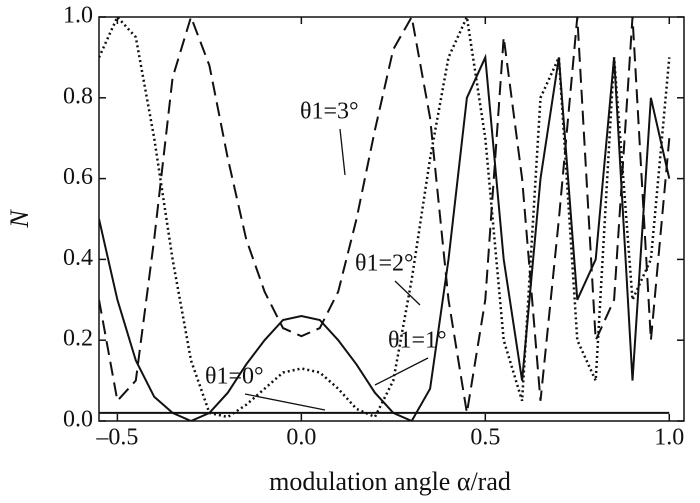 The height and width of the screenshot is (503, 700). I want to click on y-tick-label: 0.6, so click(78, 177).